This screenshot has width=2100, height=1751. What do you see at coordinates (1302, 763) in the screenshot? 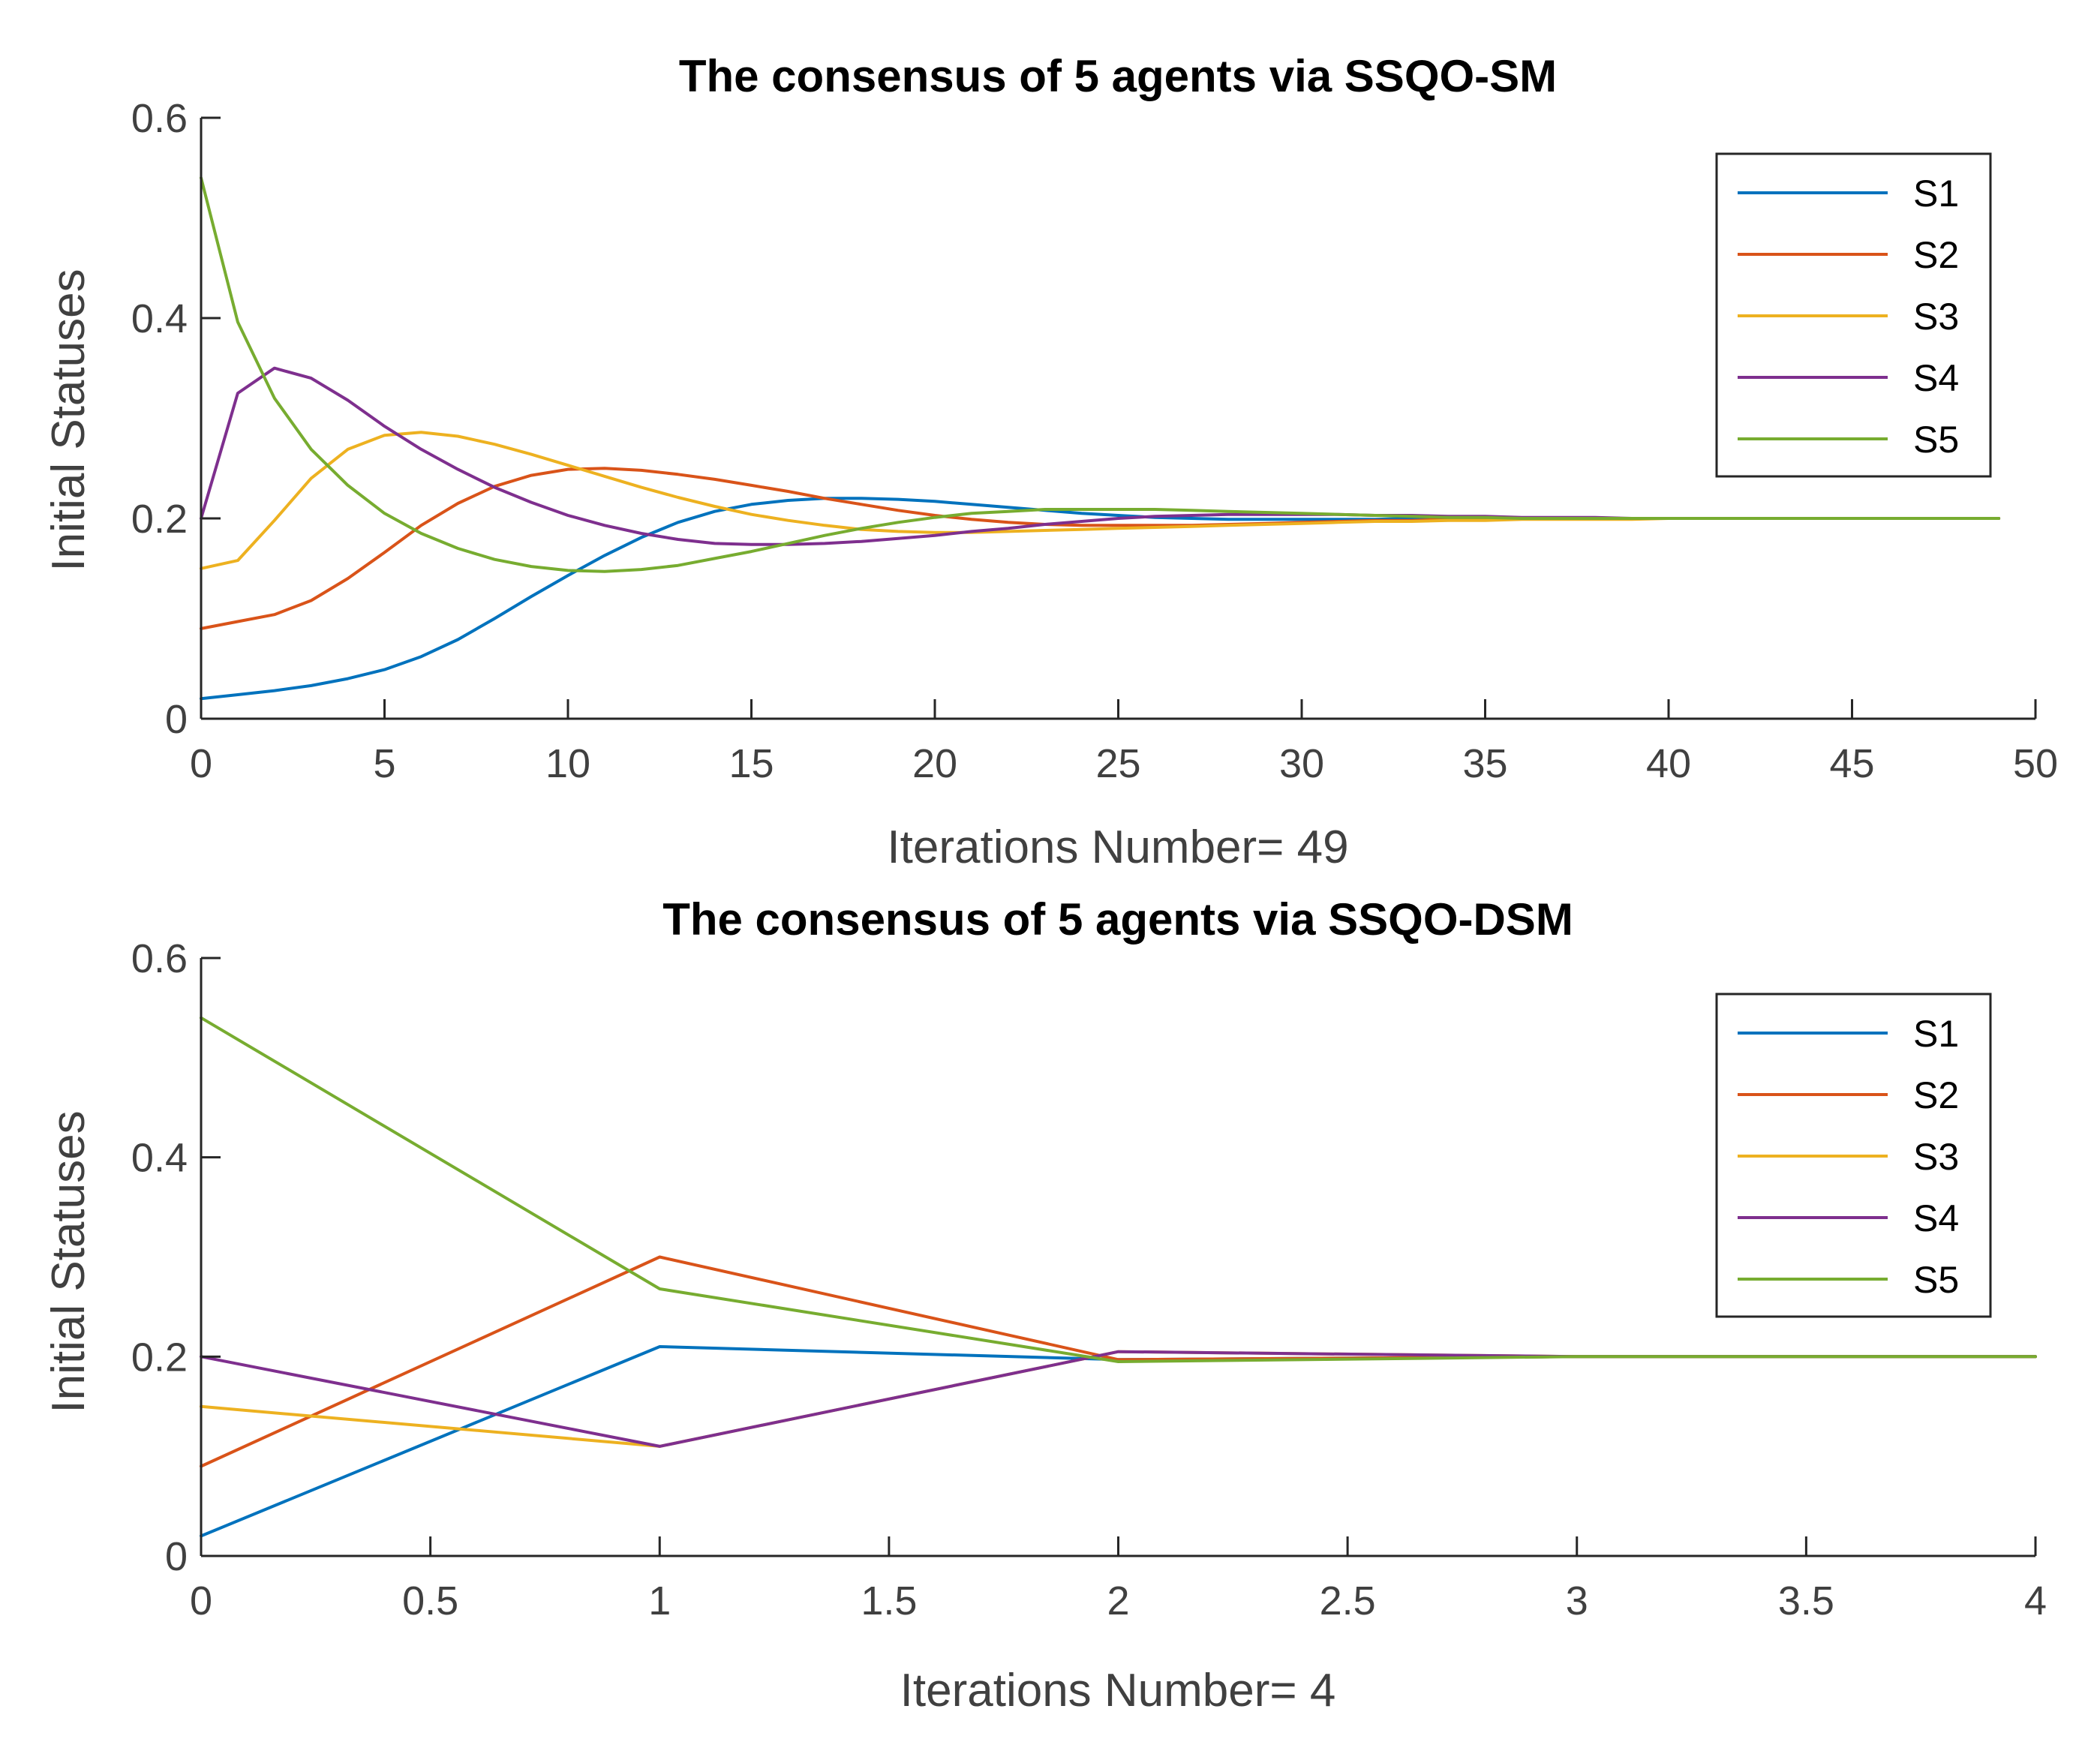
I see `x-tick-label: 30` at bounding box center [1302, 763].